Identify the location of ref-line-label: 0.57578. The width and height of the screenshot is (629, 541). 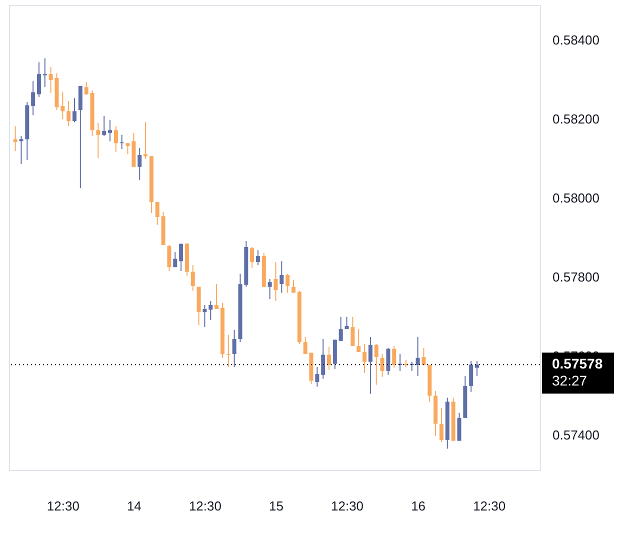
(577, 364).